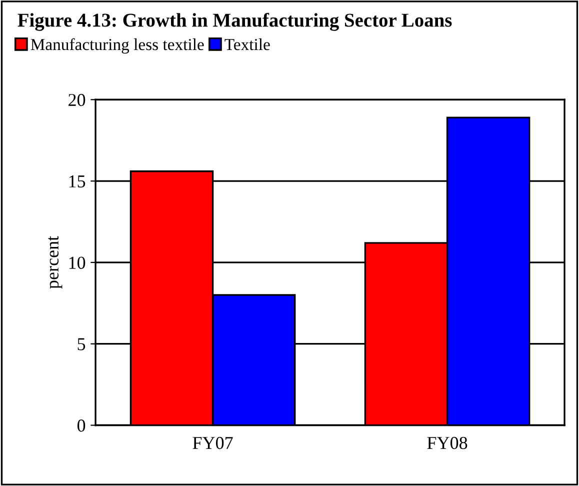 This screenshot has height=486, width=579. I want to click on chart-title: Figure 4.13: Growth in Manufacturing Sector Loans, so click(235, 21).